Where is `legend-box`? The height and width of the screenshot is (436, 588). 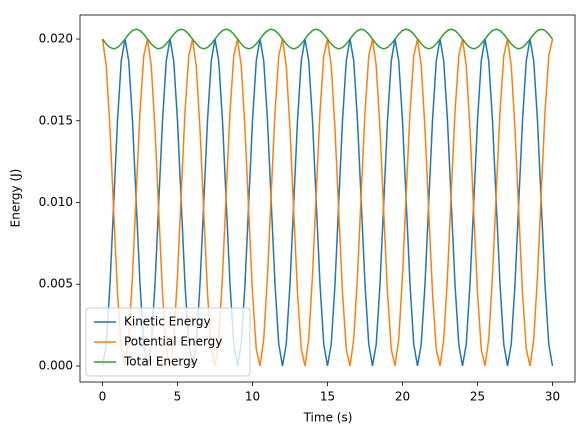
legend-box is located at coordinates (168, 342).